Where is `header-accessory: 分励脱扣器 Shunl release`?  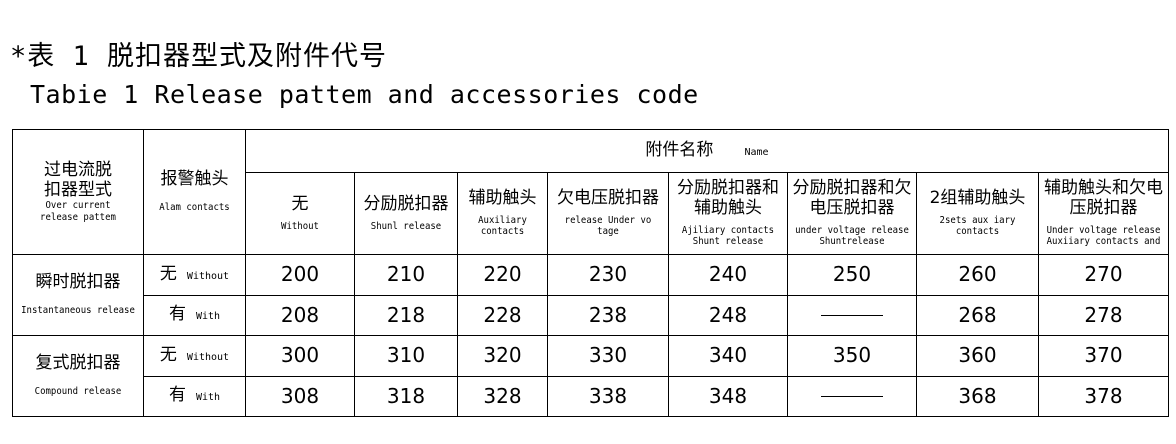
header-accessory: 分励脱扣器 Shunl release is located at coordinates (406, 213).